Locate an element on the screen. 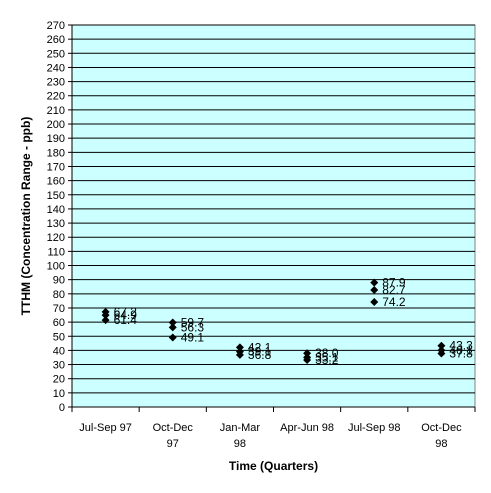 The height and width of the screenshot is (493, 491). data-label: 87.9 is located at coordinates (394, 283).